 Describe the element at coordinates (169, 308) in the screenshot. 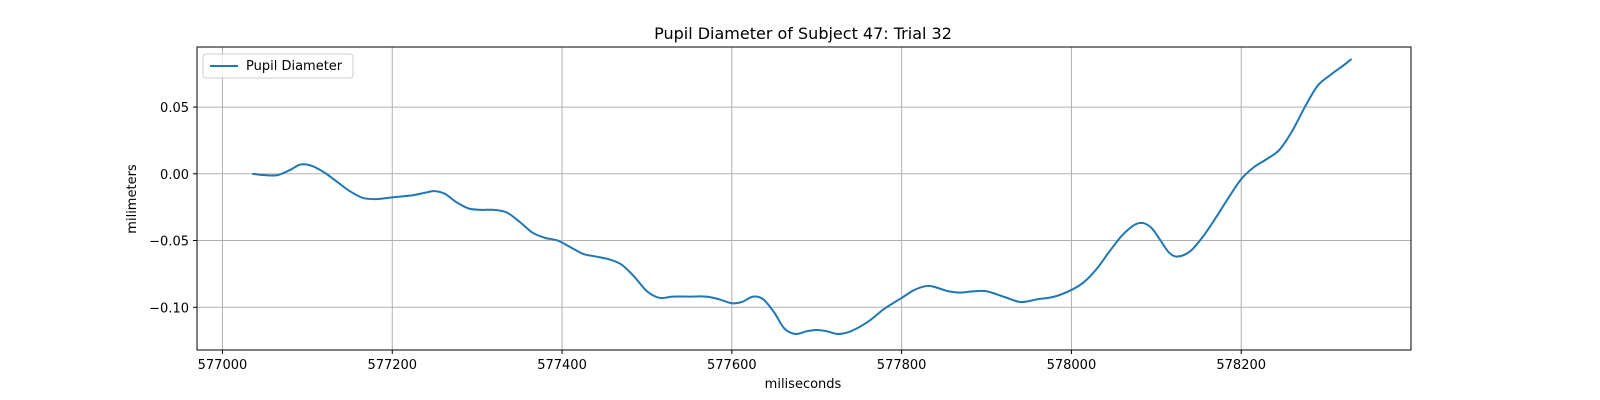

I see `y-tick-label: −0.10` at that location.